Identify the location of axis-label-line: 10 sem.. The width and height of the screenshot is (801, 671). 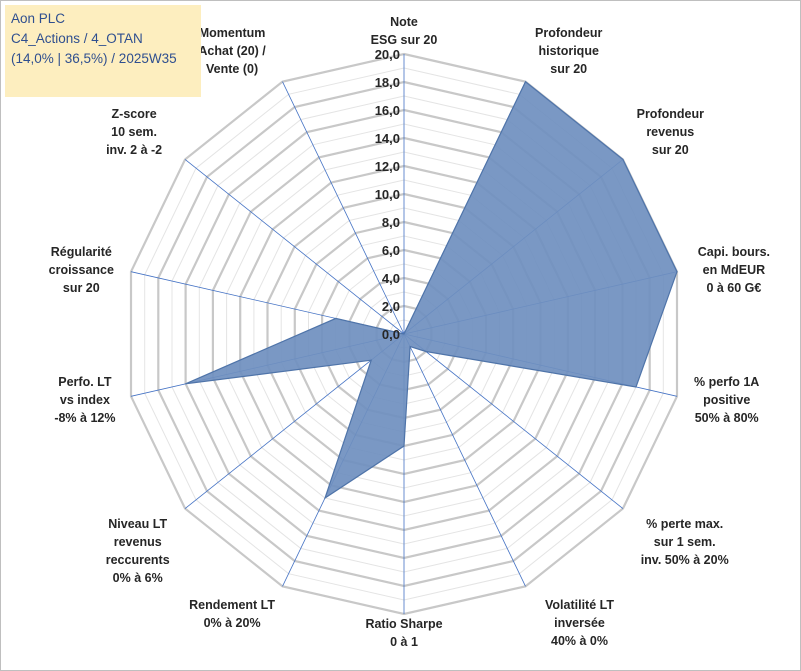
(134, 132).